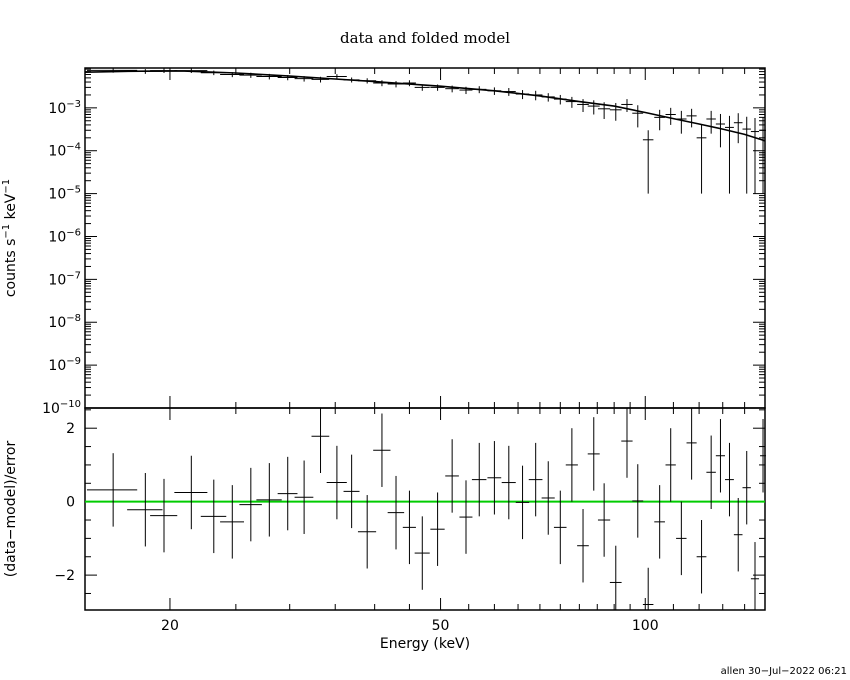  I want to click on y-tick-label: 10⁻⁵, so click(64, 194).